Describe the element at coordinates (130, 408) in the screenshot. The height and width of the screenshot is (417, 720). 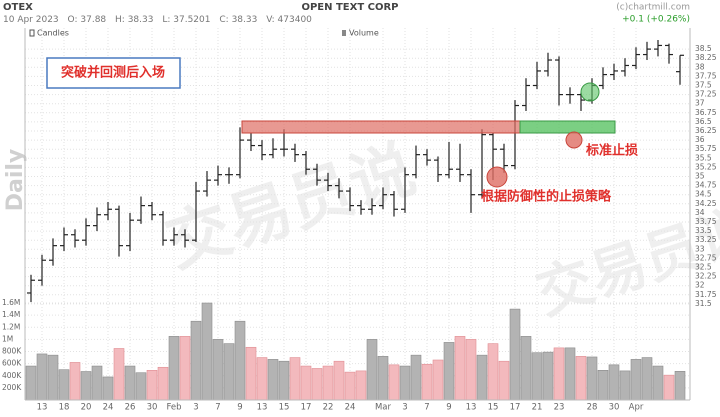
I see `x-tick-label: 26` at that location.